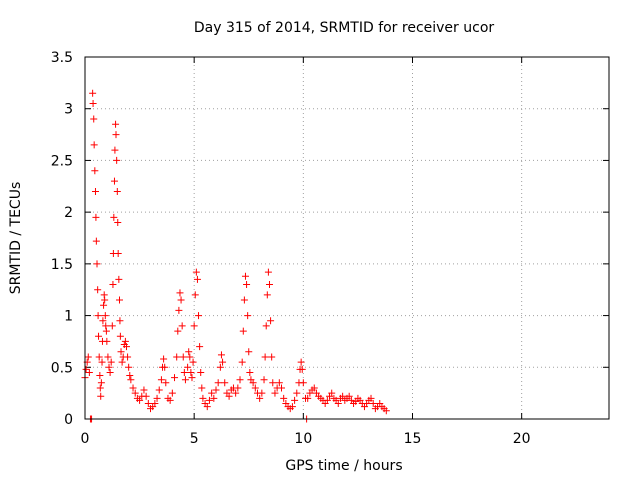  Describe the element at coordinates (85, 439) in the screenshot. I see `x-tick-label: 0` at that location.